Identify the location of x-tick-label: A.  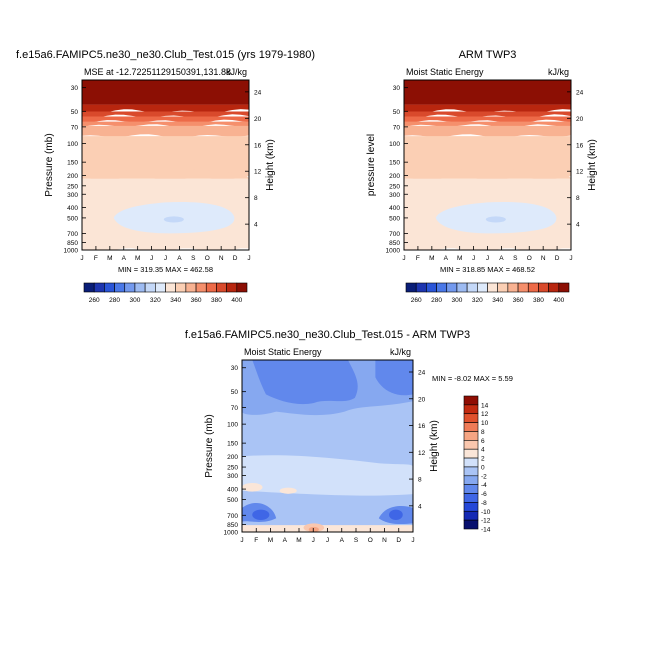
(124, 258).